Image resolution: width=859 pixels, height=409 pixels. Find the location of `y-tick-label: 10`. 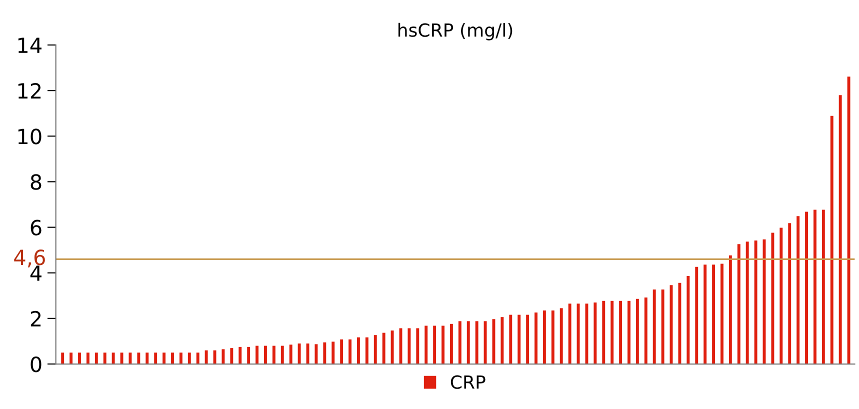

y-tick-label: 10 is located at coordinates (30, 136).